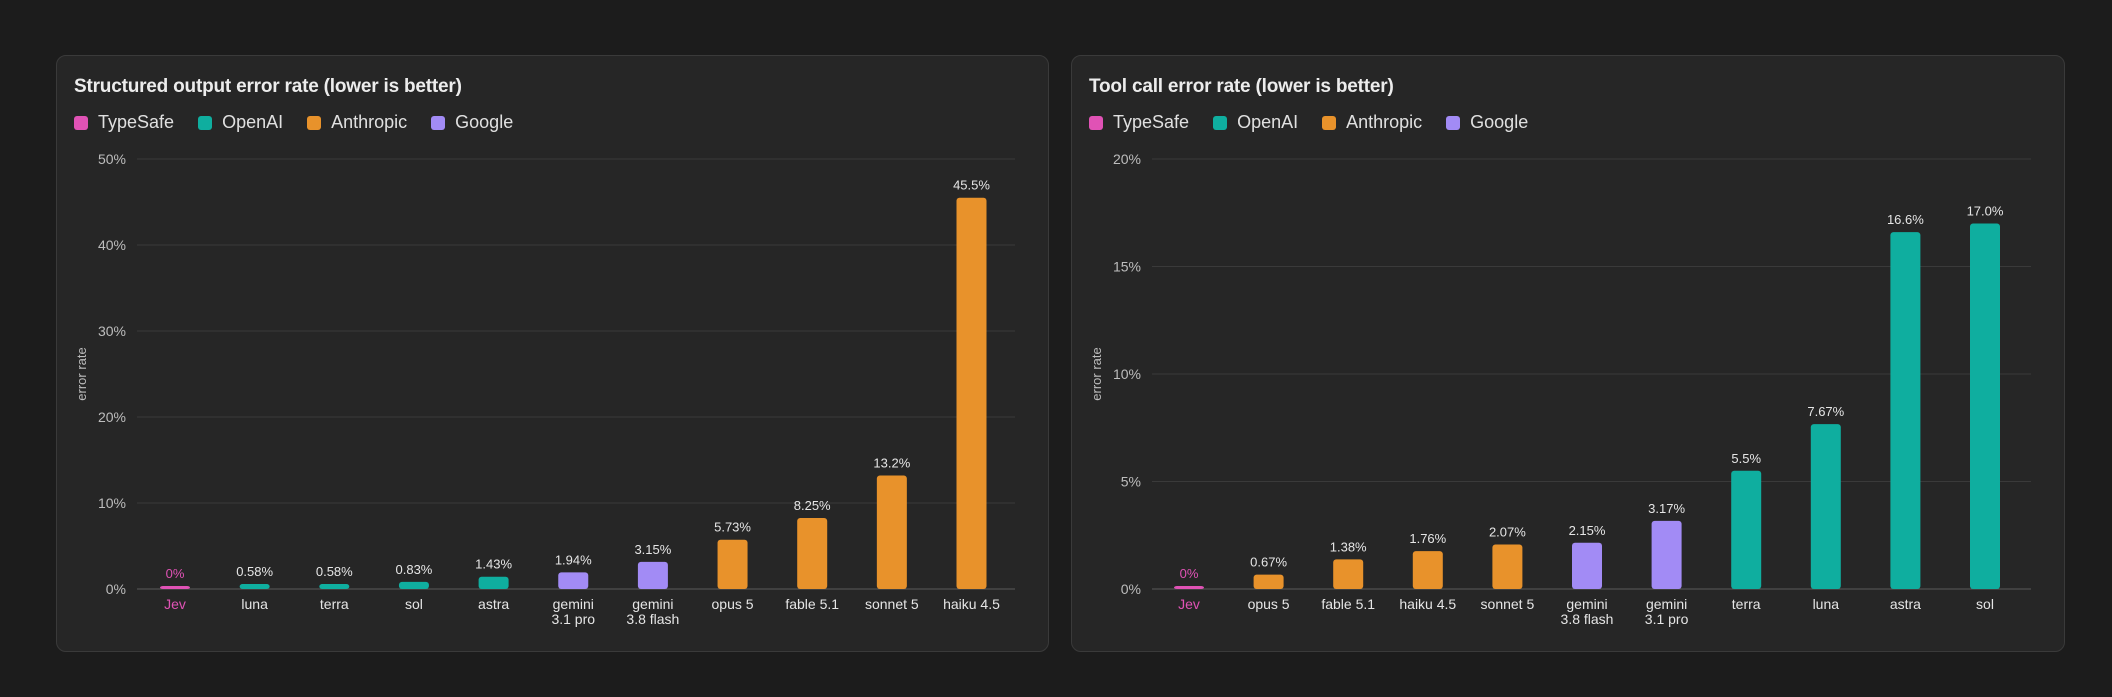  I want to click on x-tick-label: luna, so click(254, 604).